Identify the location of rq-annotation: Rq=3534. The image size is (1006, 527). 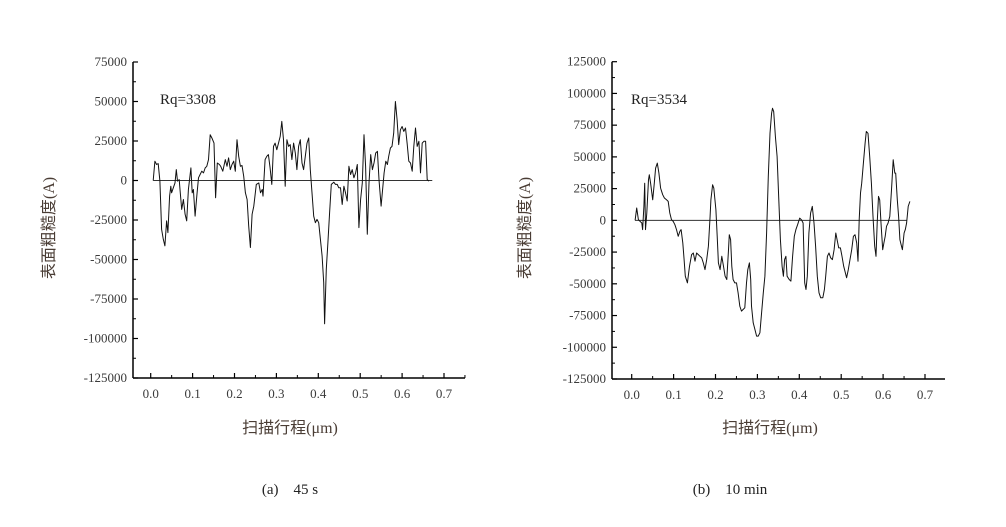
(659, 100).